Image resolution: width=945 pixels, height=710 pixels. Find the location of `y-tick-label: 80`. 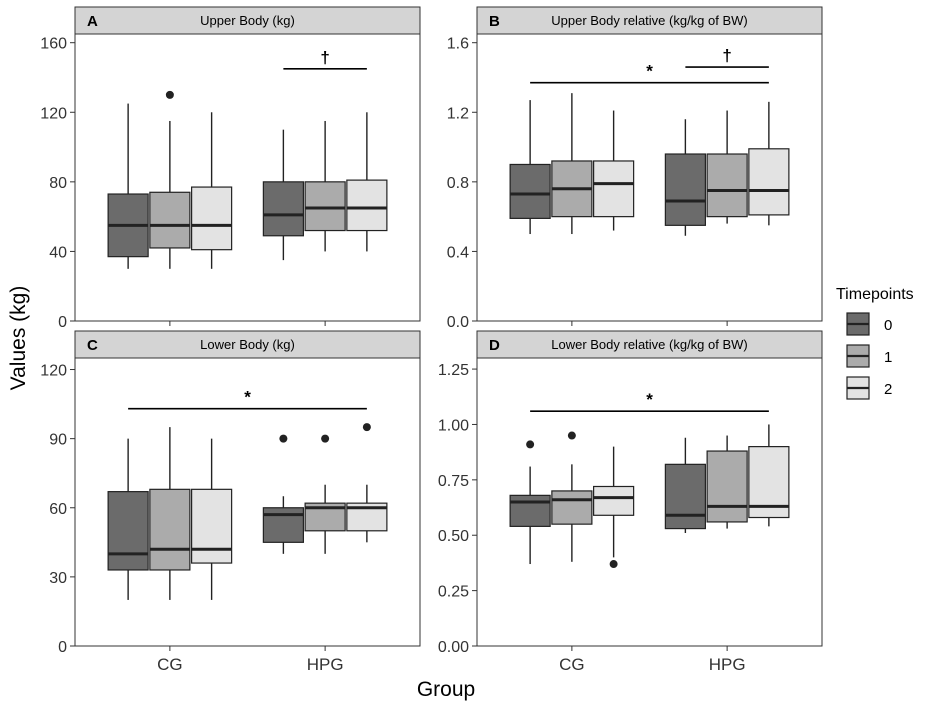

y-tick-label: 80 is located at coordinates (58, 183).